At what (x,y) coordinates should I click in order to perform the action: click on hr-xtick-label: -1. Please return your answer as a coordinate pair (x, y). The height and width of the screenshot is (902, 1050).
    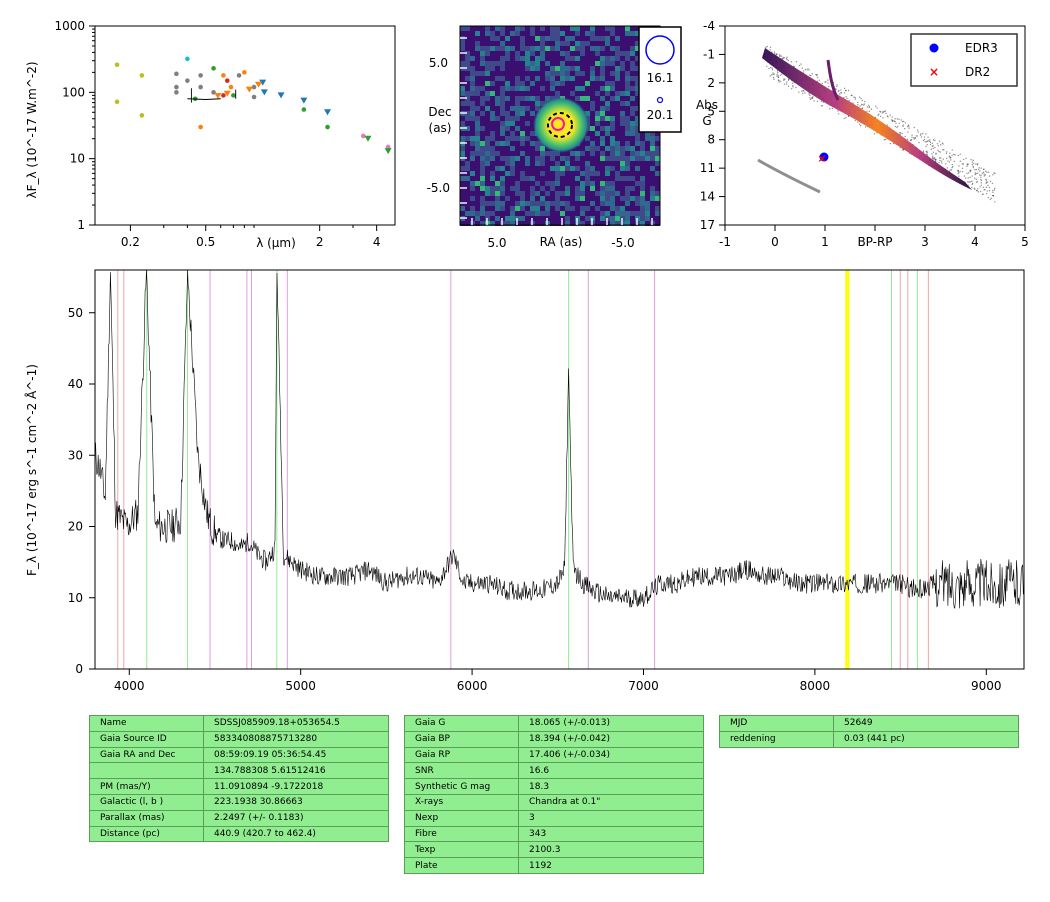
    Looking at the image, I should click on (725, 242).